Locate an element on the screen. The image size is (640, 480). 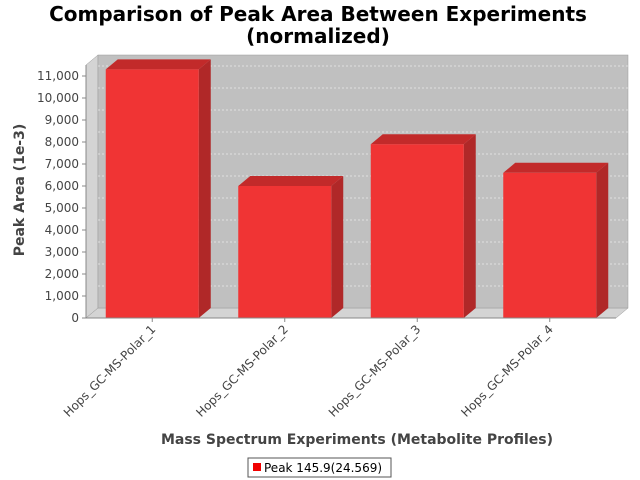
y-tick-label: 11,000 is located at coordinates (58, 76).